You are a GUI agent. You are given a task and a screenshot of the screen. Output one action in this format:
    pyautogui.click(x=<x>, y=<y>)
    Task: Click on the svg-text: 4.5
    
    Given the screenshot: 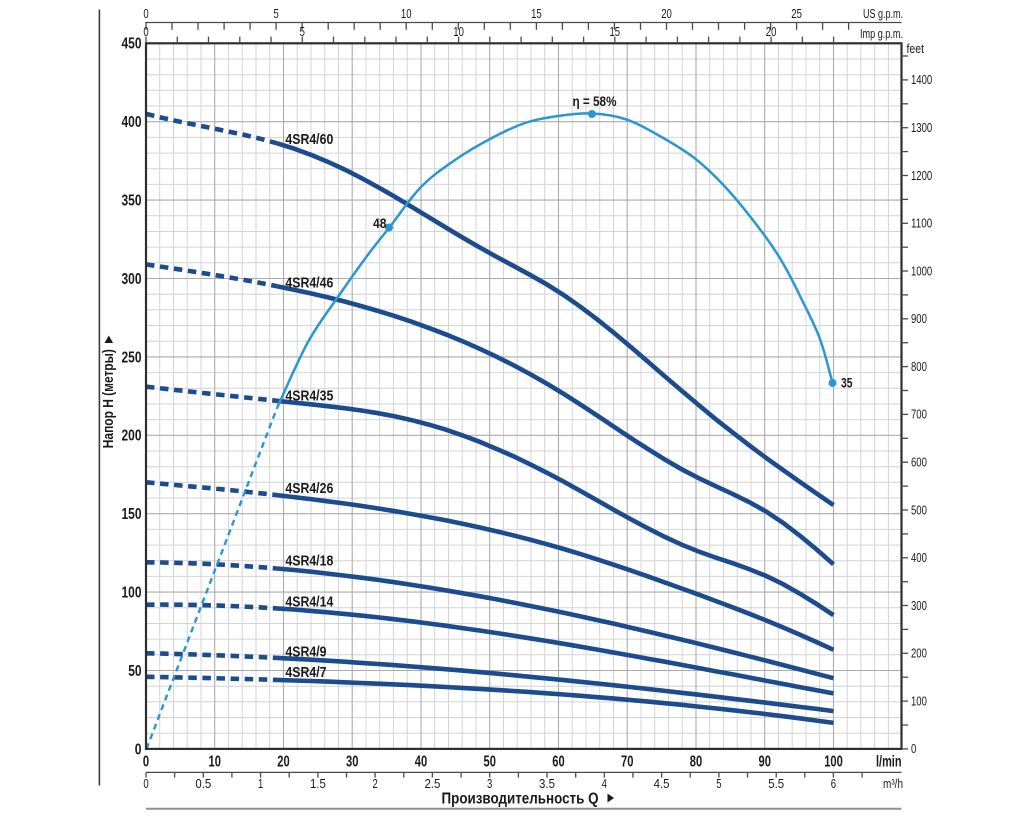 What is the action you would take?
    pyautogui.click(x=662, y=784)
    